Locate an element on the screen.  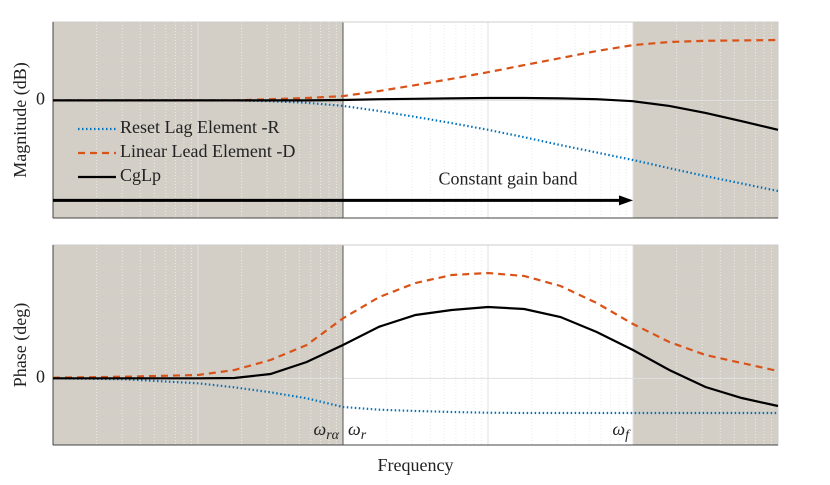
x-axis-label: Frequency is located at coordinates (416, 465).